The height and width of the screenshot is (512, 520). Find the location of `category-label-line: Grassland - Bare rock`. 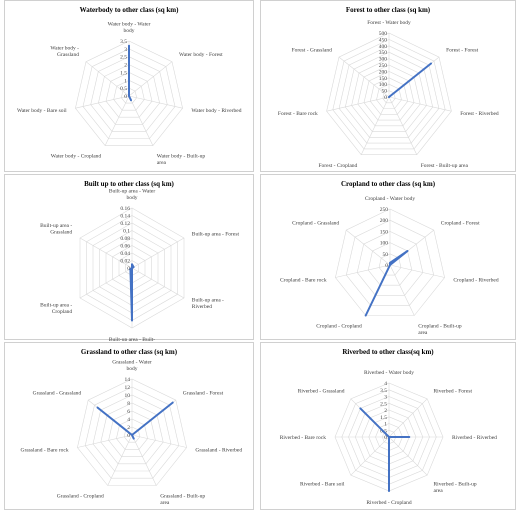

category-label-line: Grassland - Bare rock is located at coordinates (44, 451).